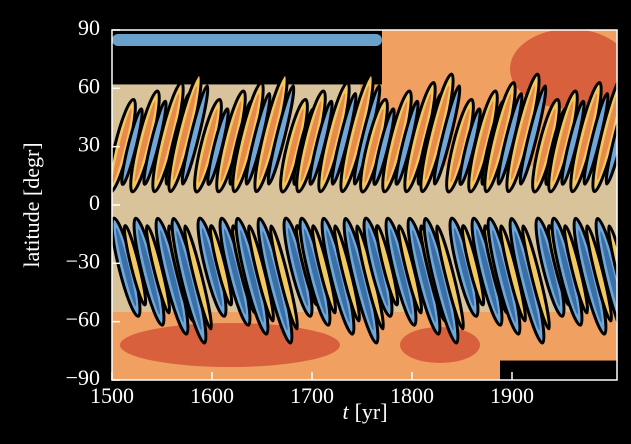 The image size is (631, 444). I want to click on y-tick-label: 90, so click(89, 27).